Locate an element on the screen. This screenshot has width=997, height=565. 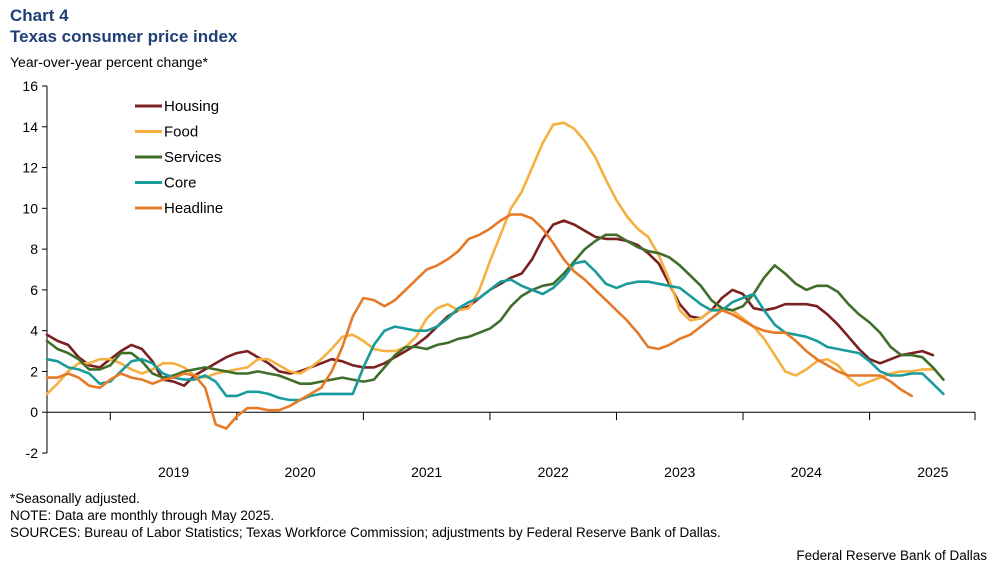
y-tick-label: 2 is located at coordinates (34, 371).